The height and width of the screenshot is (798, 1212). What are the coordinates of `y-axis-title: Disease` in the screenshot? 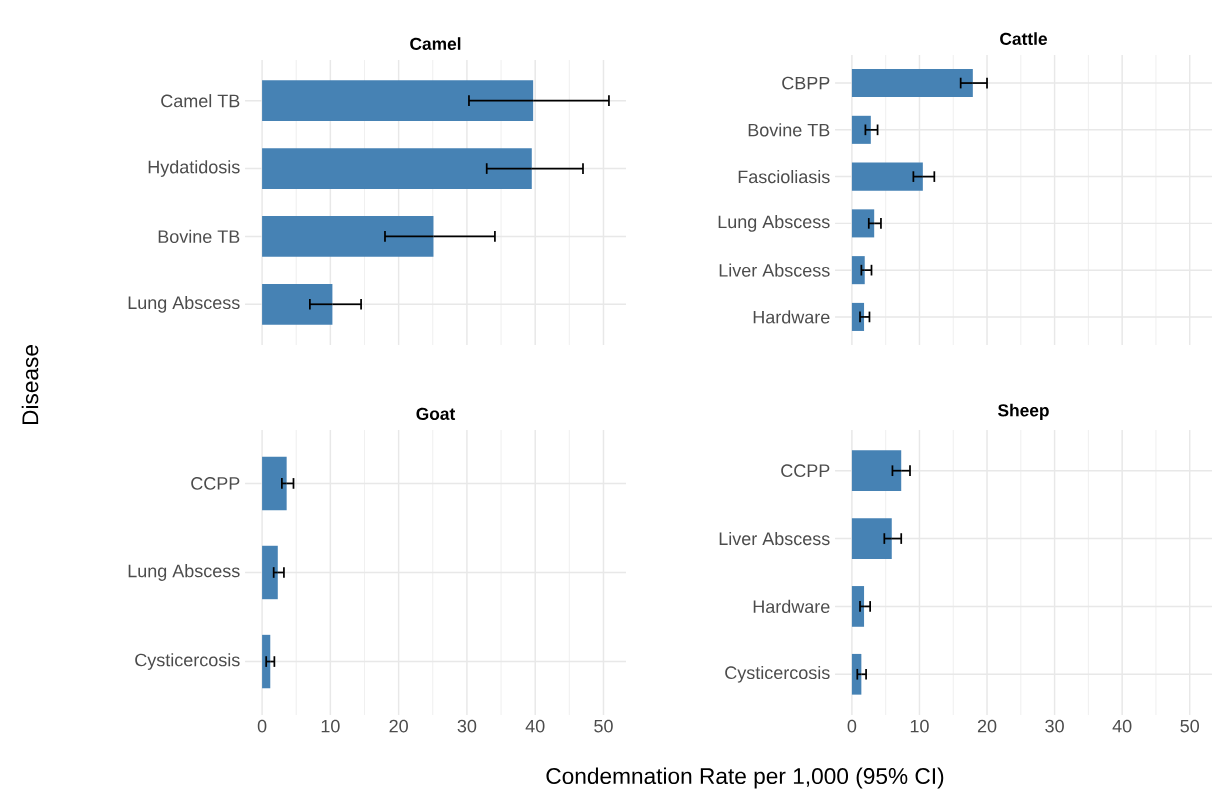 It's located at (30, 385).